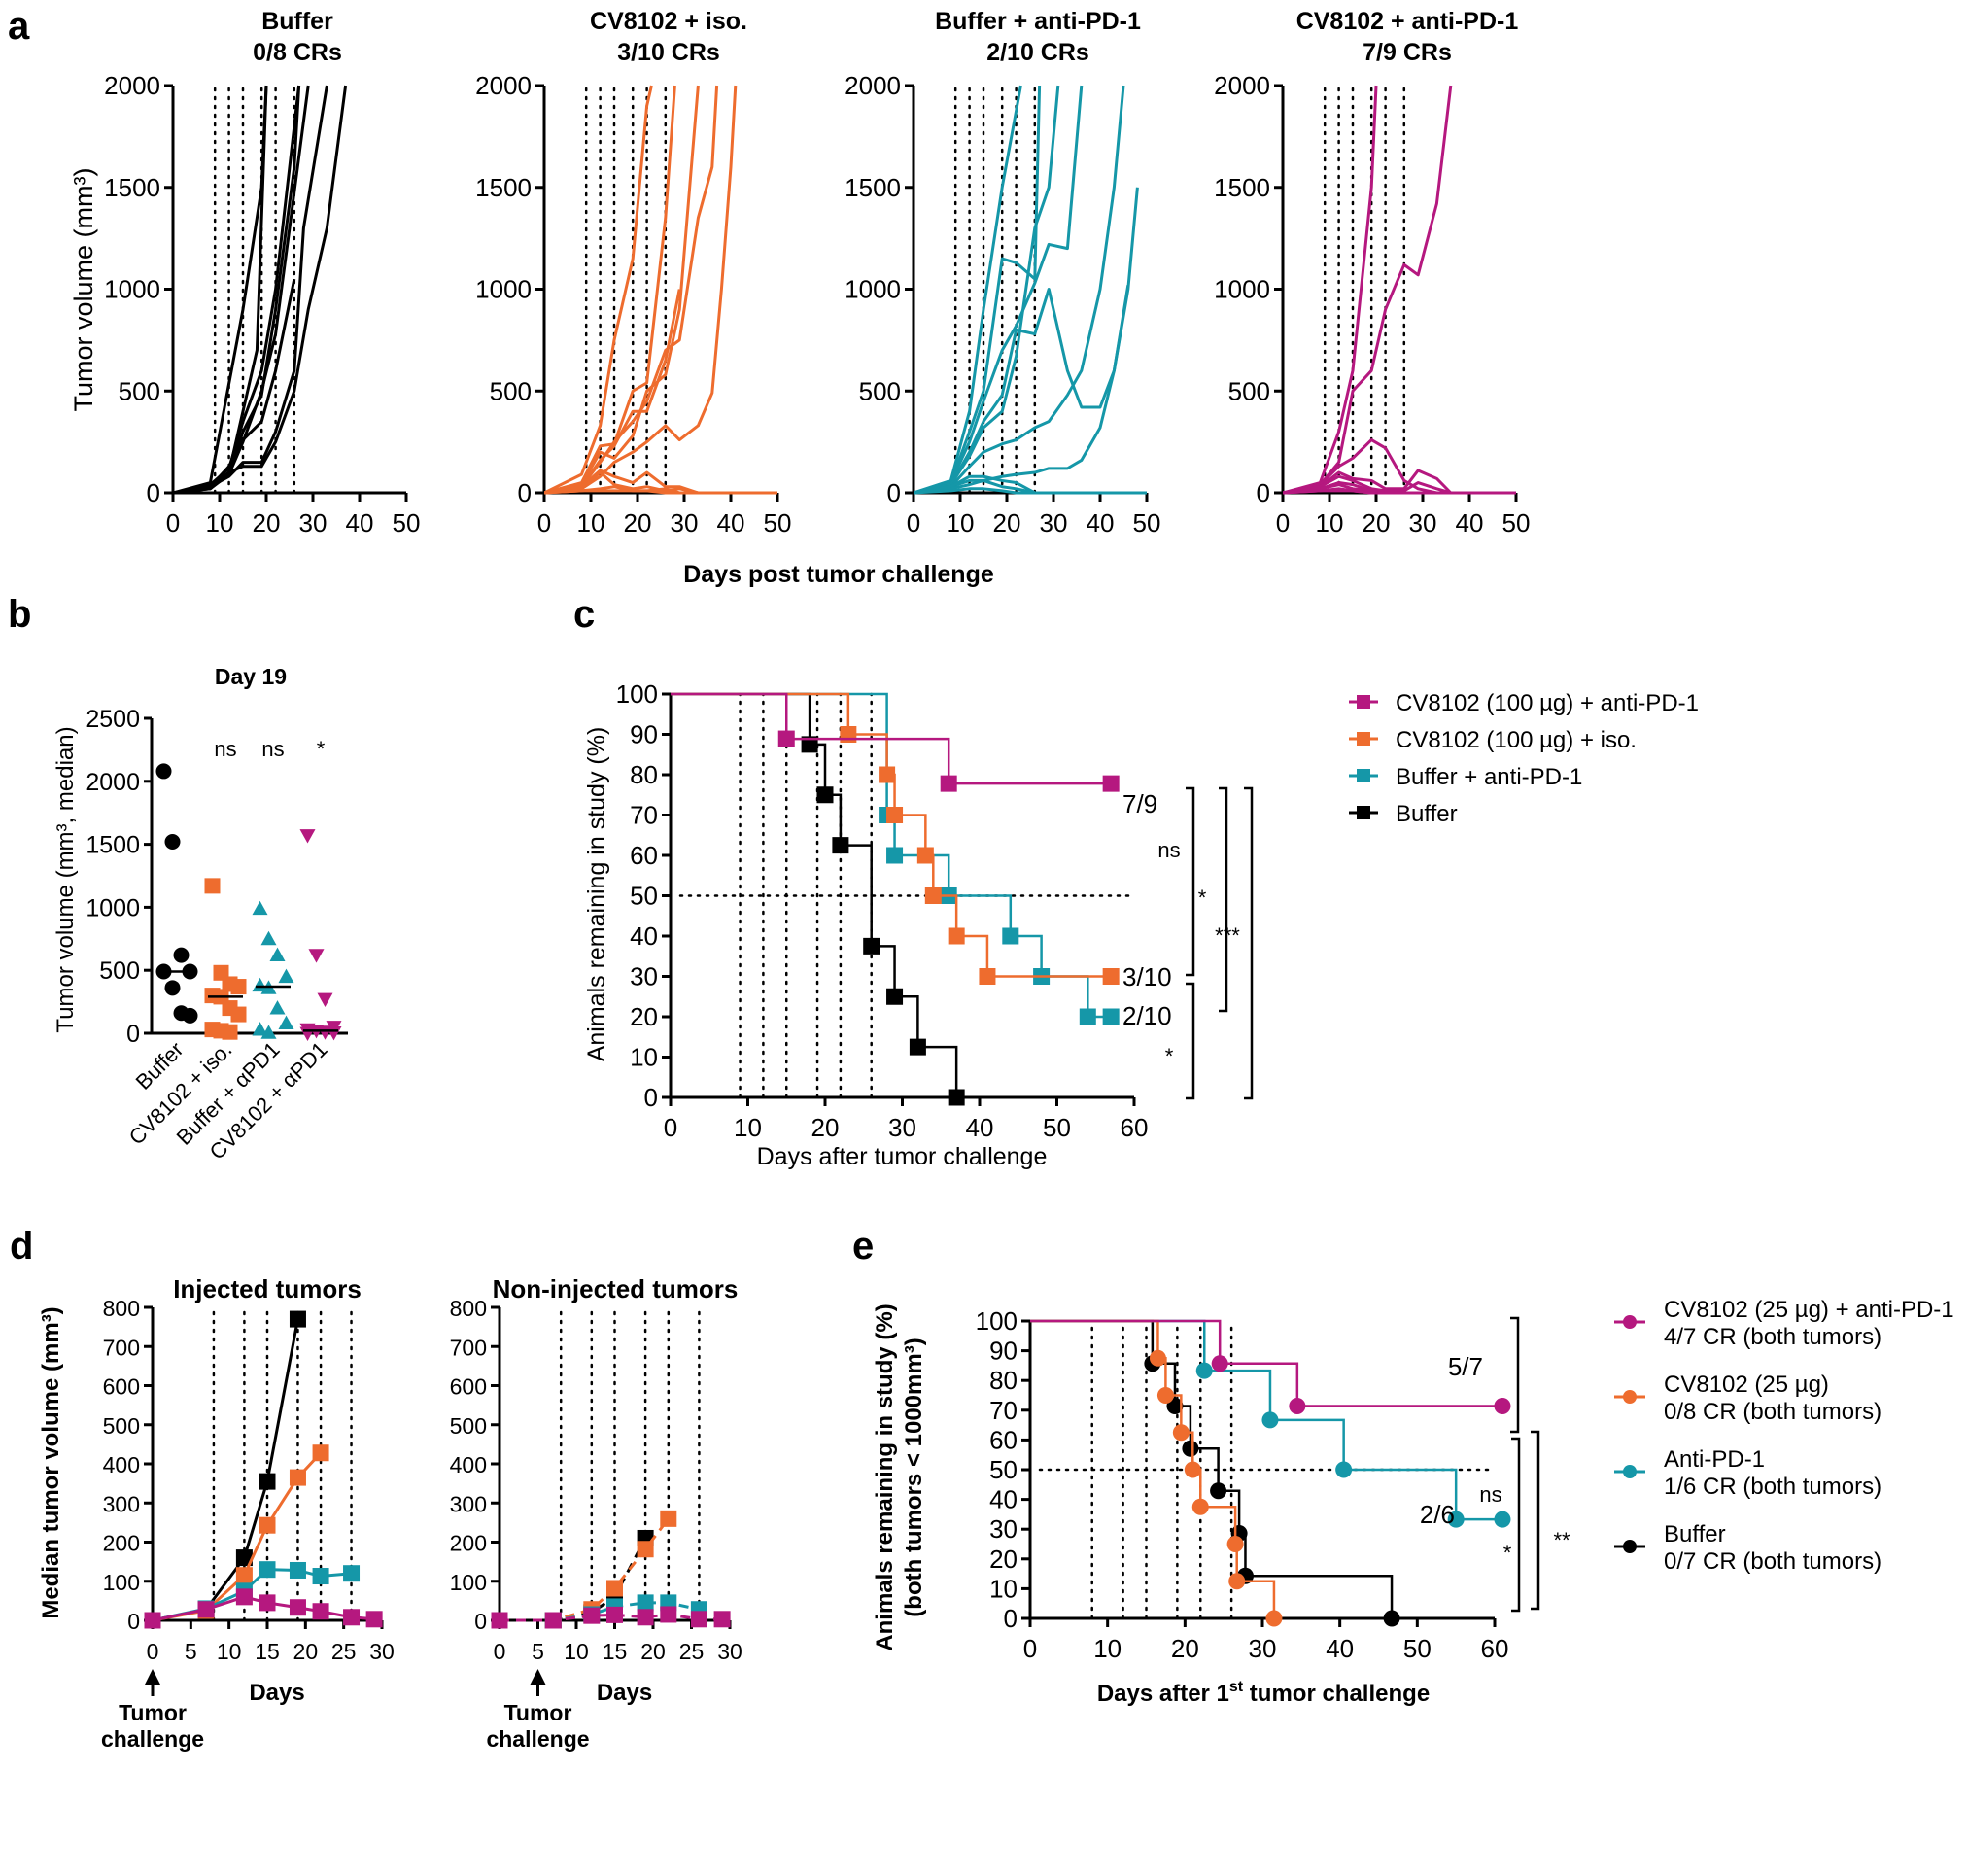 The height and width of the screenshot is (1876, 1967). I want to click on y-tick-label: 600, so click(469, 1387).